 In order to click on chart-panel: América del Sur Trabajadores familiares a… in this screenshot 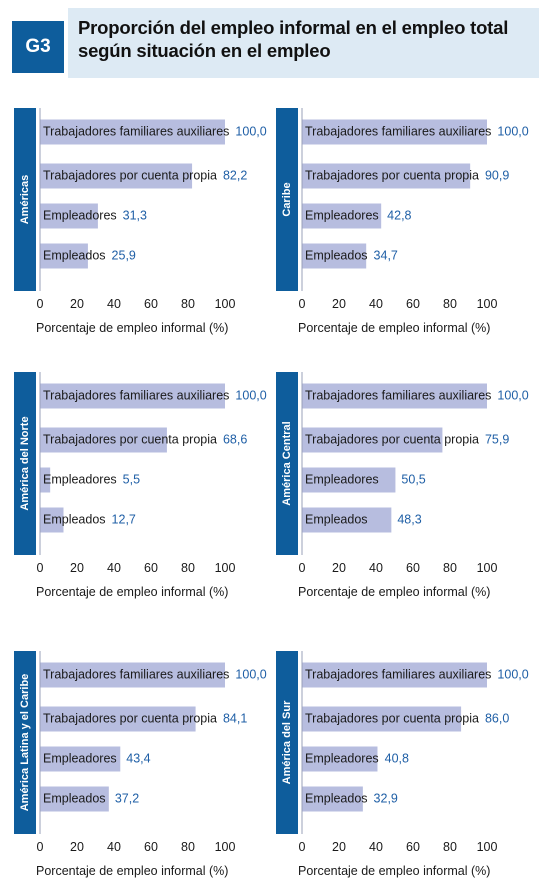, I will do `click(402, 768)`.